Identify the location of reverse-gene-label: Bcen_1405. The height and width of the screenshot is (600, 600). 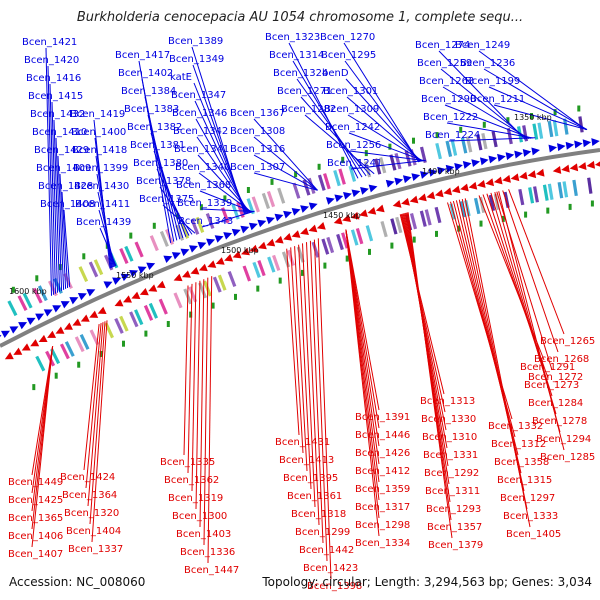
(533, 534).